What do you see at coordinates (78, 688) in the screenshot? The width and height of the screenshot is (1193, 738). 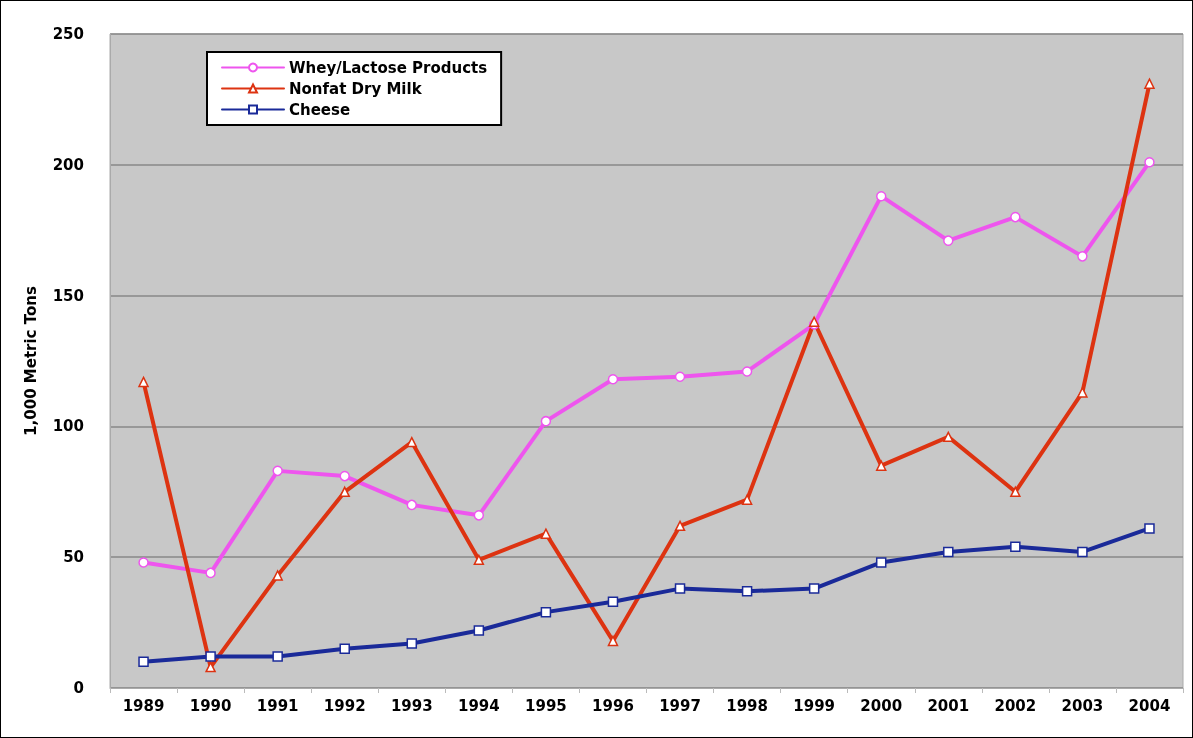 I see `y-tick-label: 0` at bounding box center [78, 688].